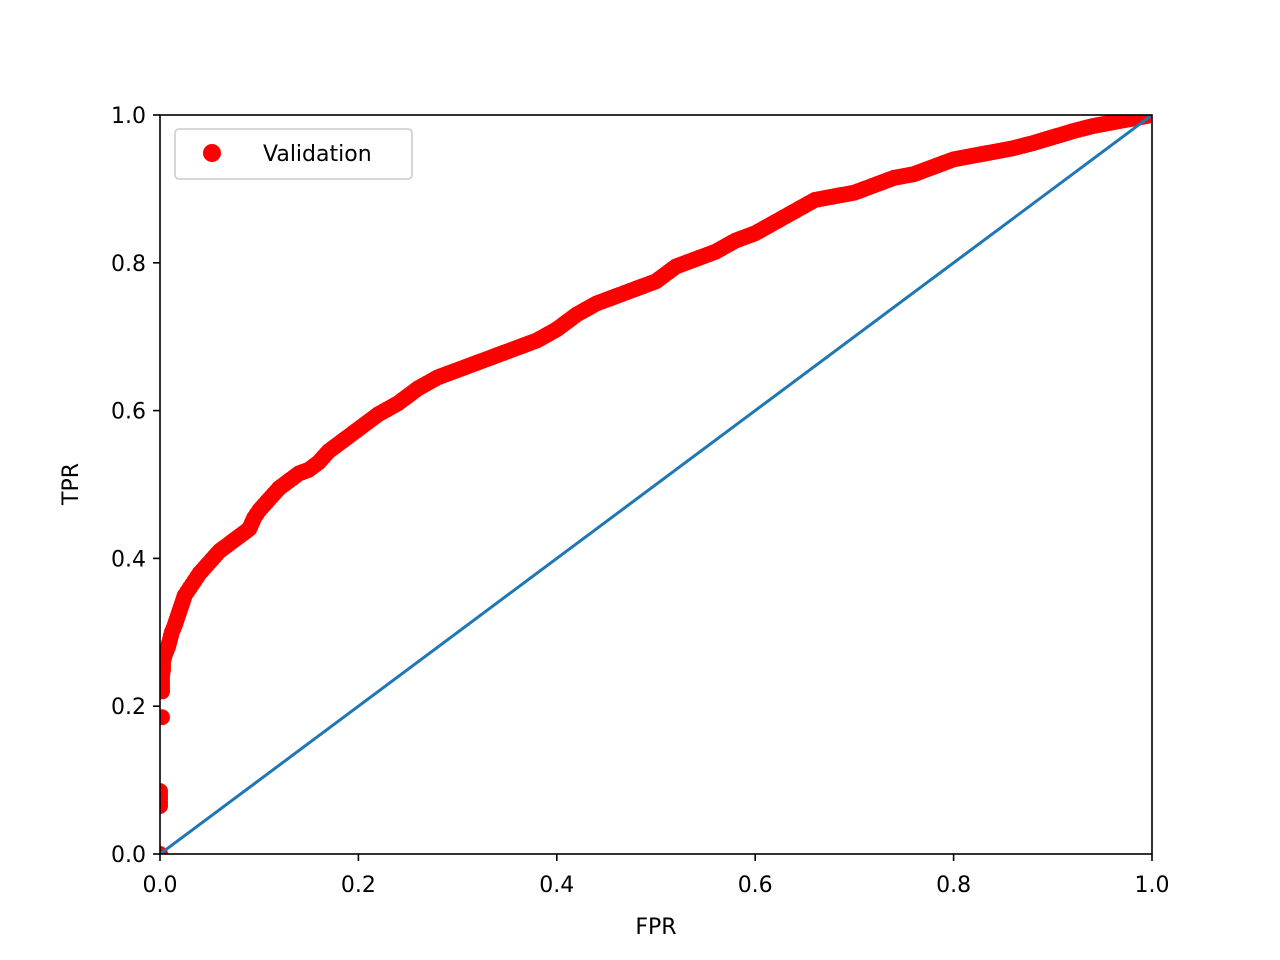  I want to click on y-tick-label: 0.8, so click(128, 264).